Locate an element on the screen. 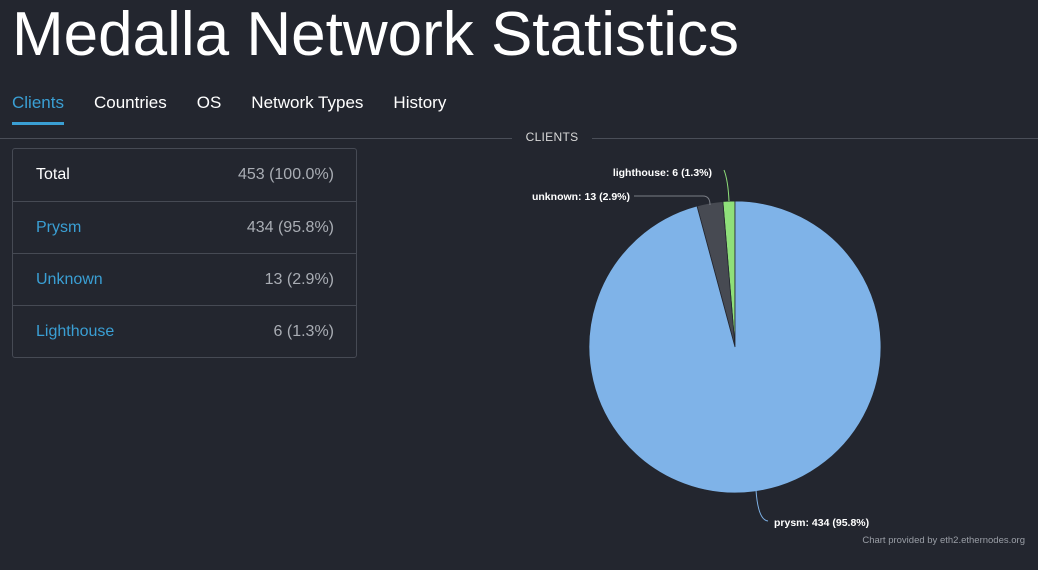 This screenshot has width=1038, height=570. chart-credit: Chart provided by eth2.ethernodes.org is located at coordinates (943, 540).